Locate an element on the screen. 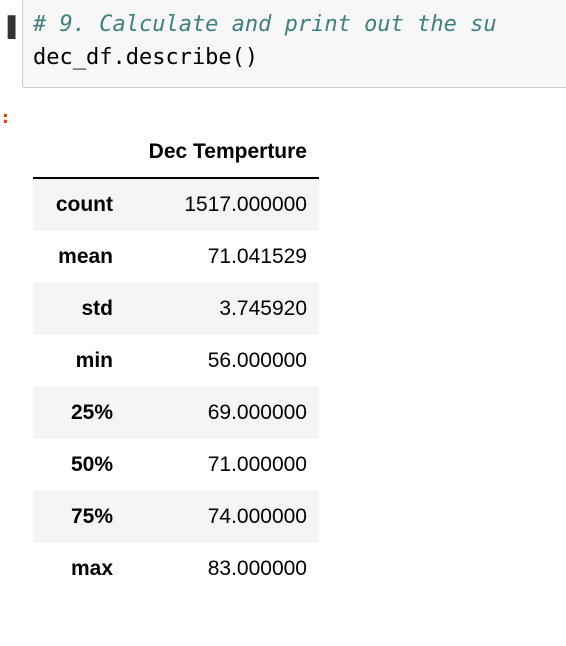  table-corner-cell is located at coordinates (79, 153).